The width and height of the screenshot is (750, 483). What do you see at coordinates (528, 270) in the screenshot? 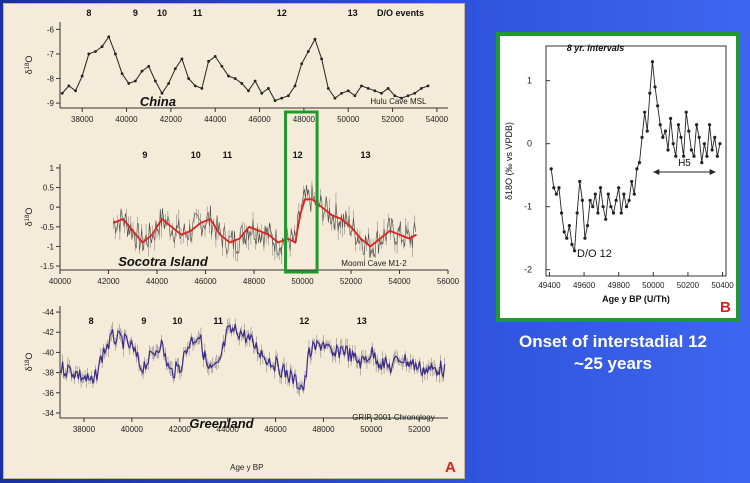
I see `y-tick-label: -2` at bounding box center [528, 270].